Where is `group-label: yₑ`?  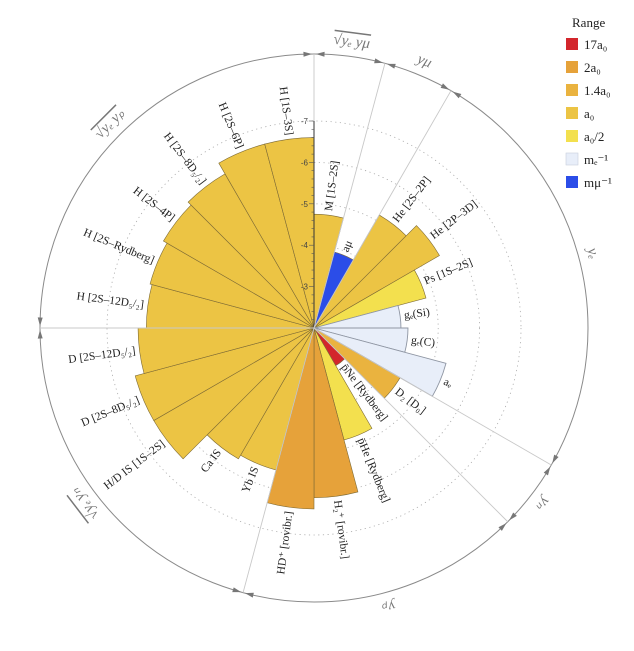
group-label: yₑ is located at coordinates (592, 252).